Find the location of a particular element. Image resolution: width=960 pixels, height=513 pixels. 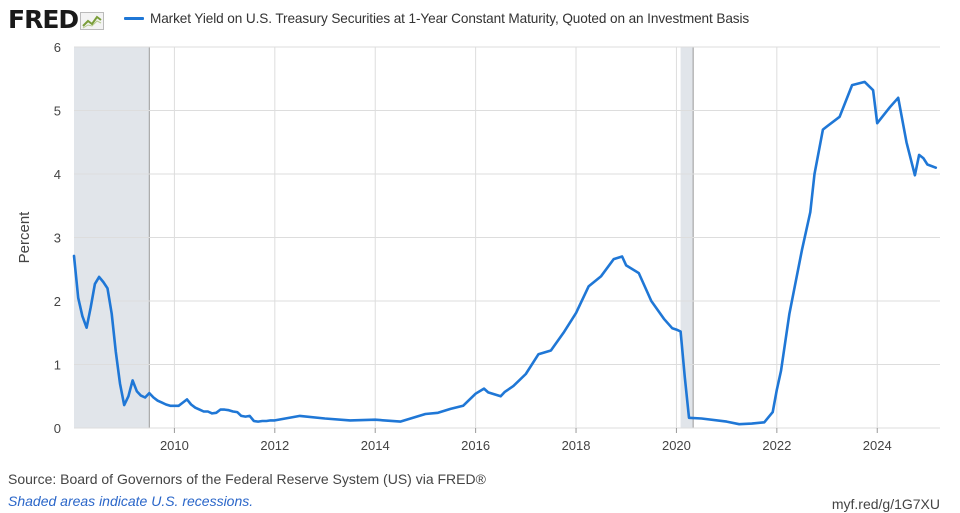

y-tick-label-3: 3 is located at coordinates (57, 238).